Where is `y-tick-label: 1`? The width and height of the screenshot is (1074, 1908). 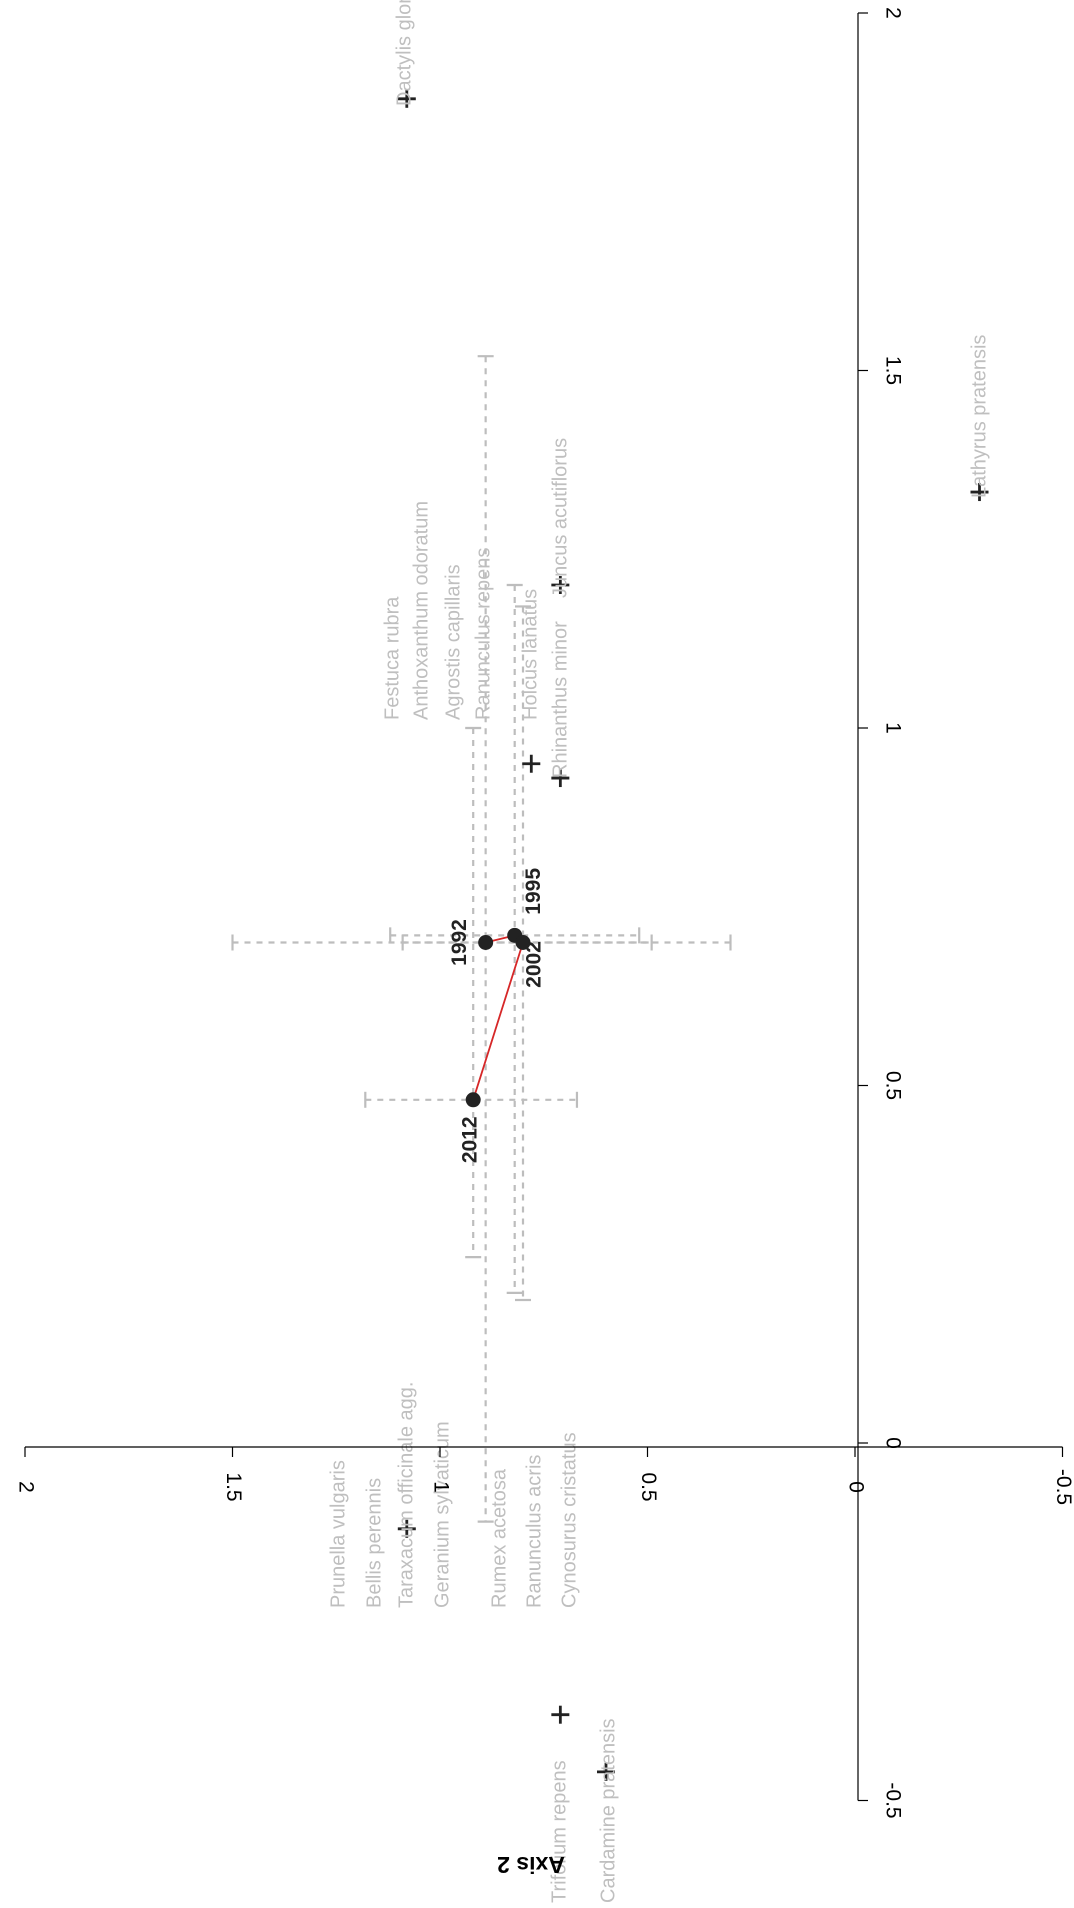 y-tick-label: 1 is located at coordinates (440, 1487).